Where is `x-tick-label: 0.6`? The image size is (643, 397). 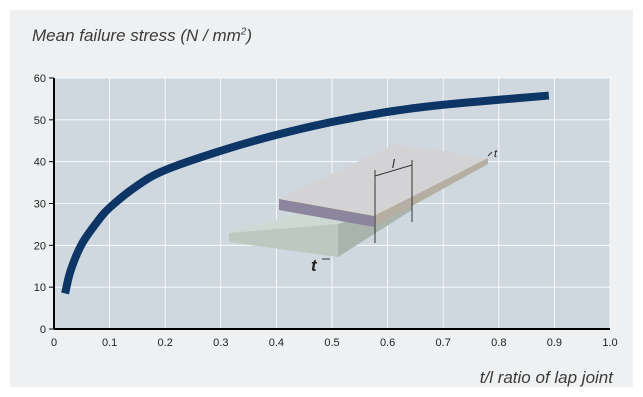 x-tick-label: 0.6 is located at coordinates (387, 343).